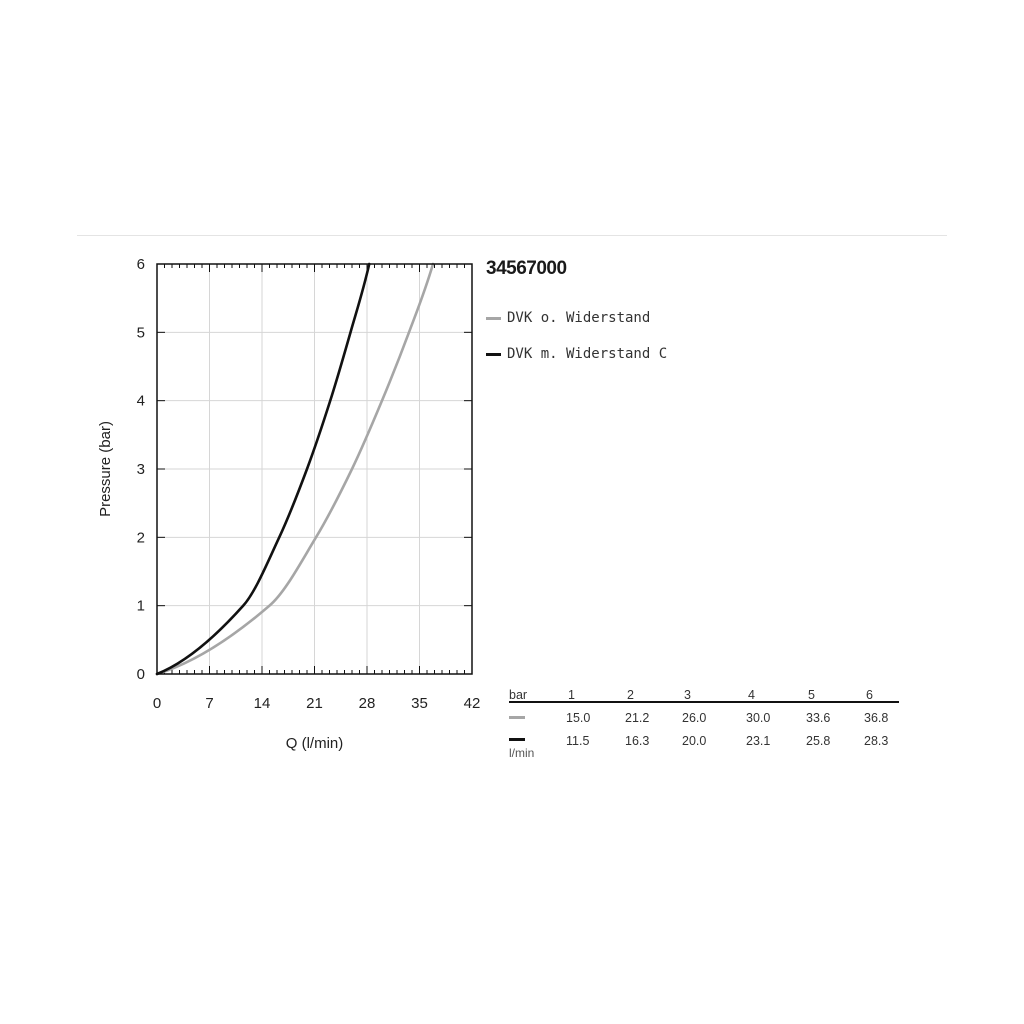 Image resolution: width=1024 pixels, height=1024 pixels. What do you see at coordinates (157, 703) in the screenshot?
I see `x-tick-label: 0` at bounding box center [157, 703].